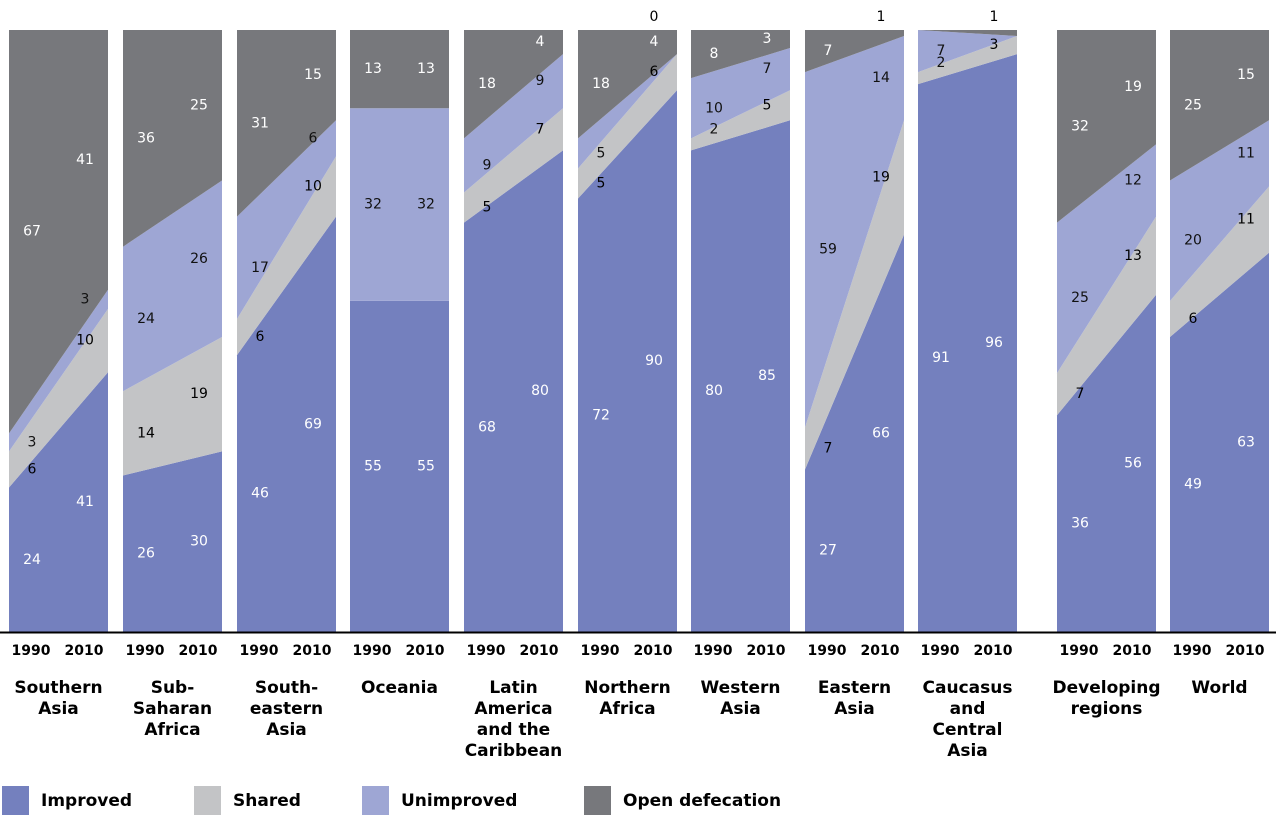 This screenshot has width=1276, height=819. What do you see at coordinates (199, 105) in the screenshot?
I see `data-label: 25` at bounding box center [199, 105].